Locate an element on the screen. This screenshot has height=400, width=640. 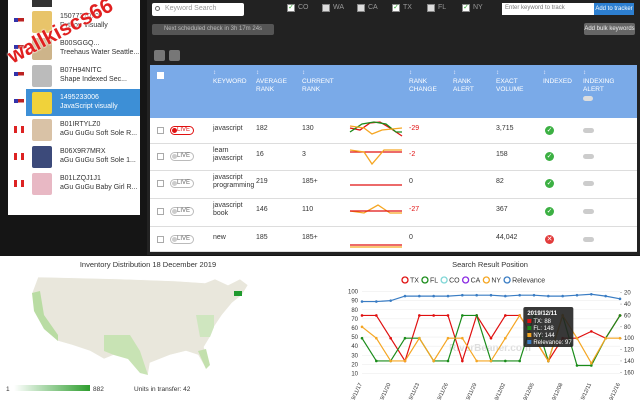
column-header: CURRENT RANK is located at coordinates (318, 85).